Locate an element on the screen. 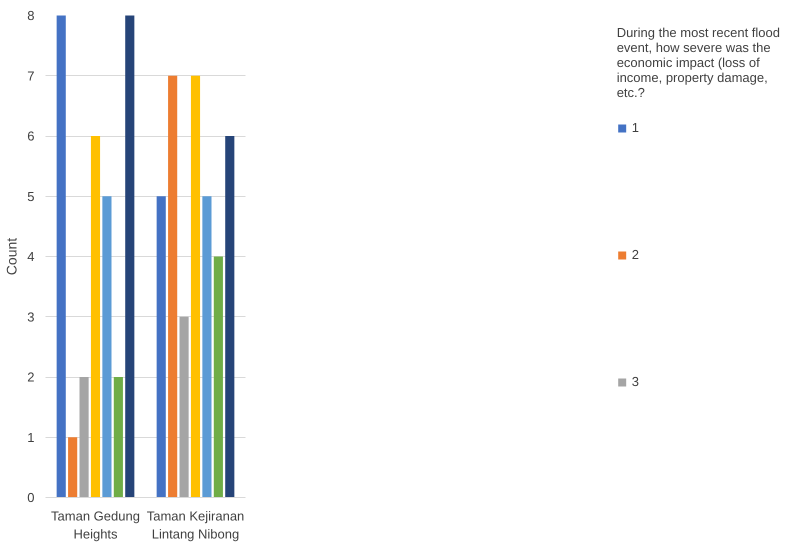  y-tick-label: 2 is located at coordinates (31, 377).